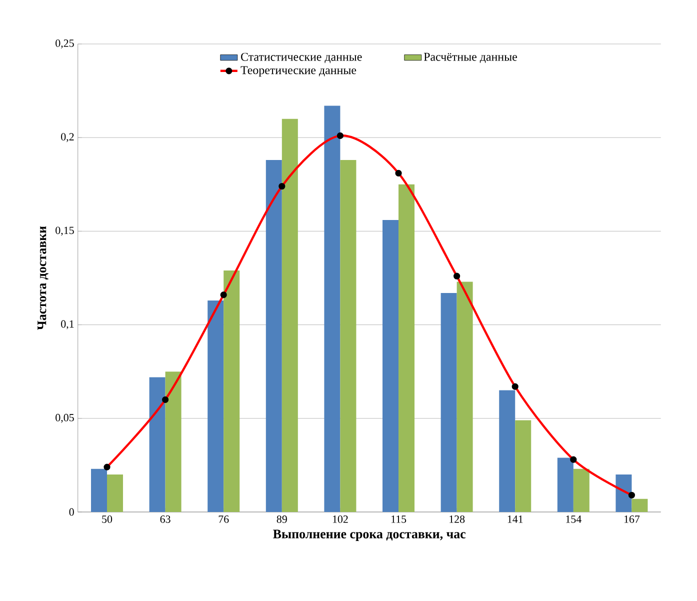 The width and height of the screenshot is (697, 601). I want to click on x-axis-title: Выполнение срока доставки, час, so click(369, 535).